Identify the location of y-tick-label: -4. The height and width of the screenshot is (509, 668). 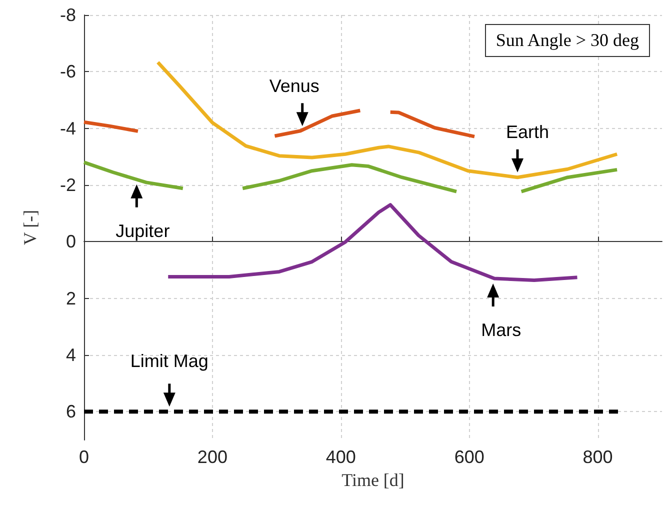
(68, 128).